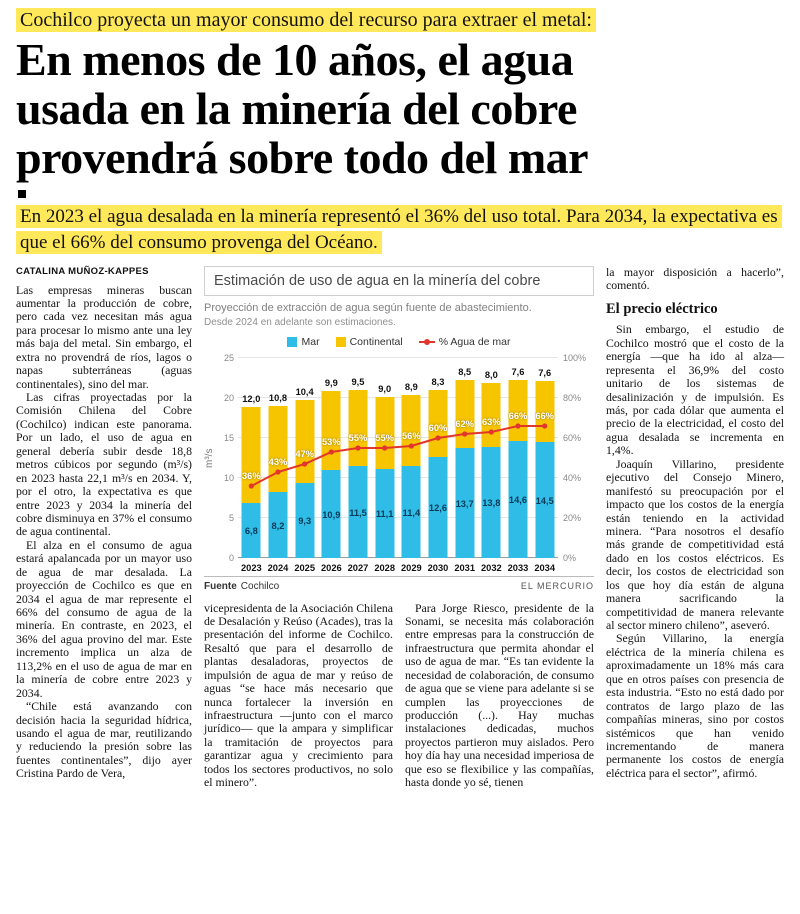  Describe the element at coordinates (358, 567) in the screenshot. I see `year-label: 2027` at that location.